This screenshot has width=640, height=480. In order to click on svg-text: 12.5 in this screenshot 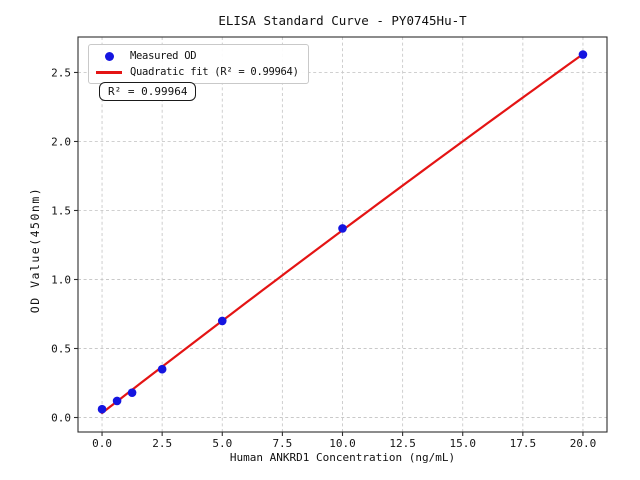, I will do `click(402, 443)`.